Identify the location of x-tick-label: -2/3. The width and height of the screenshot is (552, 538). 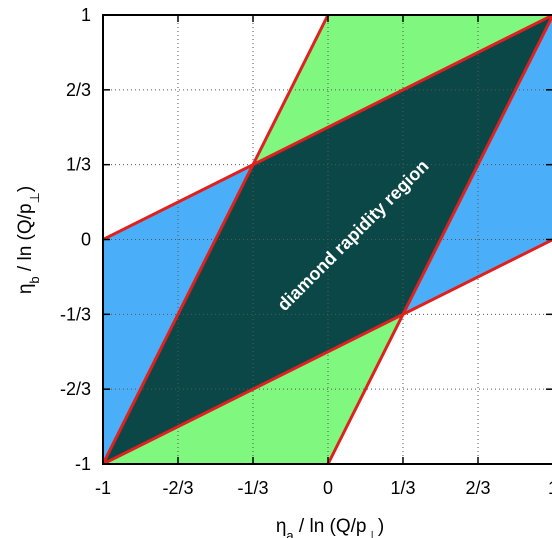
(177, 488).